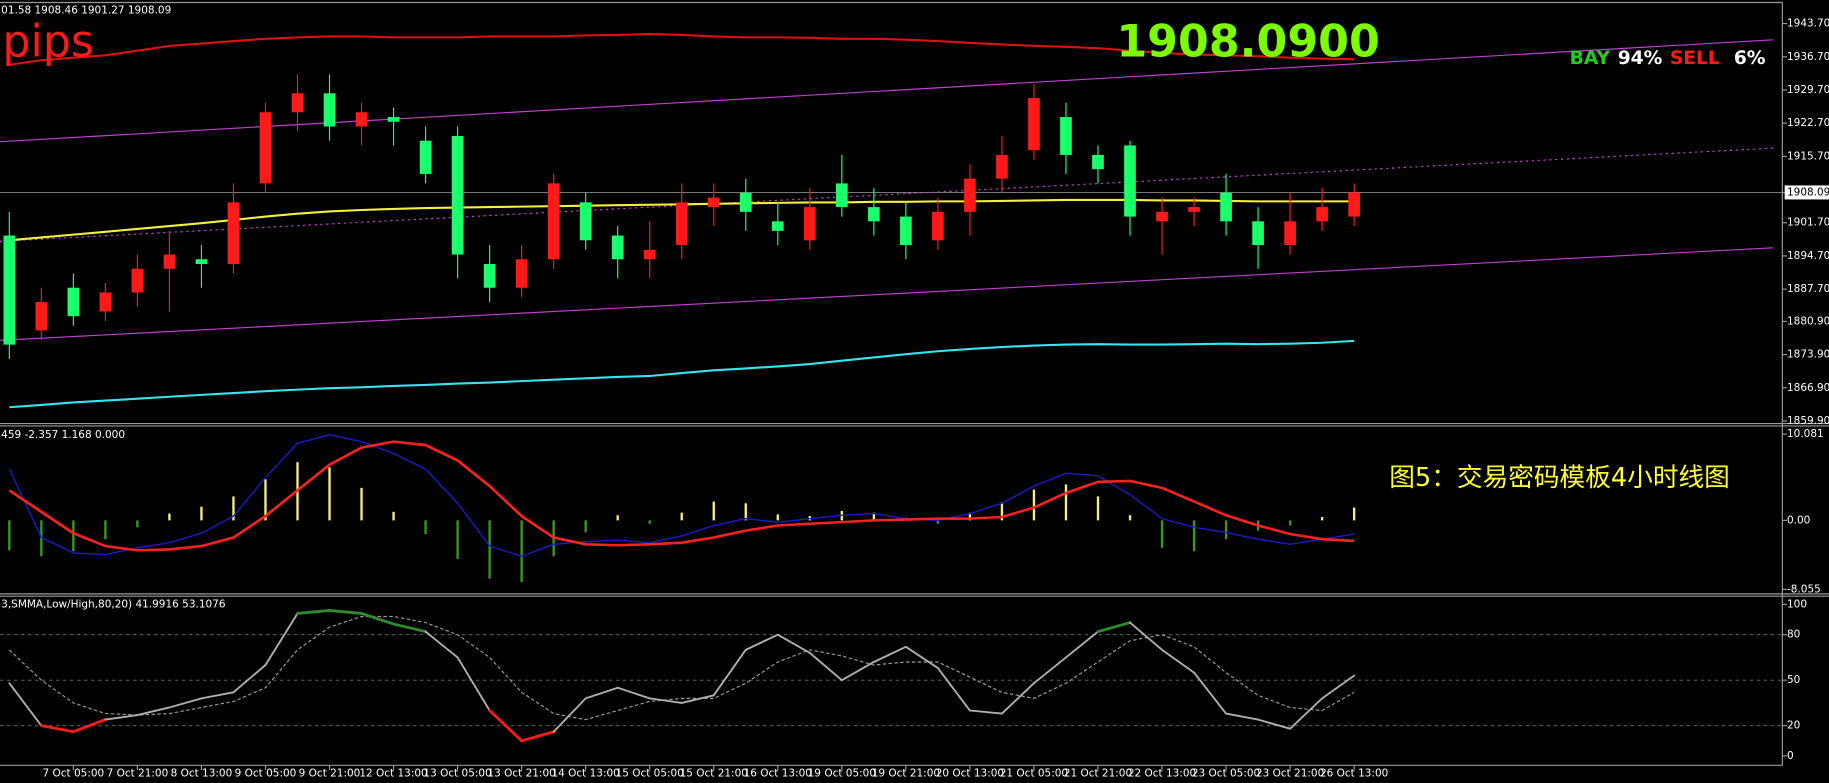 This screenshot has width=1829, height=783. What do you see at coordinates (1793, 680) in the screenshot?
I see `y-tick-label: 50` at bounding box center [1793, 680].